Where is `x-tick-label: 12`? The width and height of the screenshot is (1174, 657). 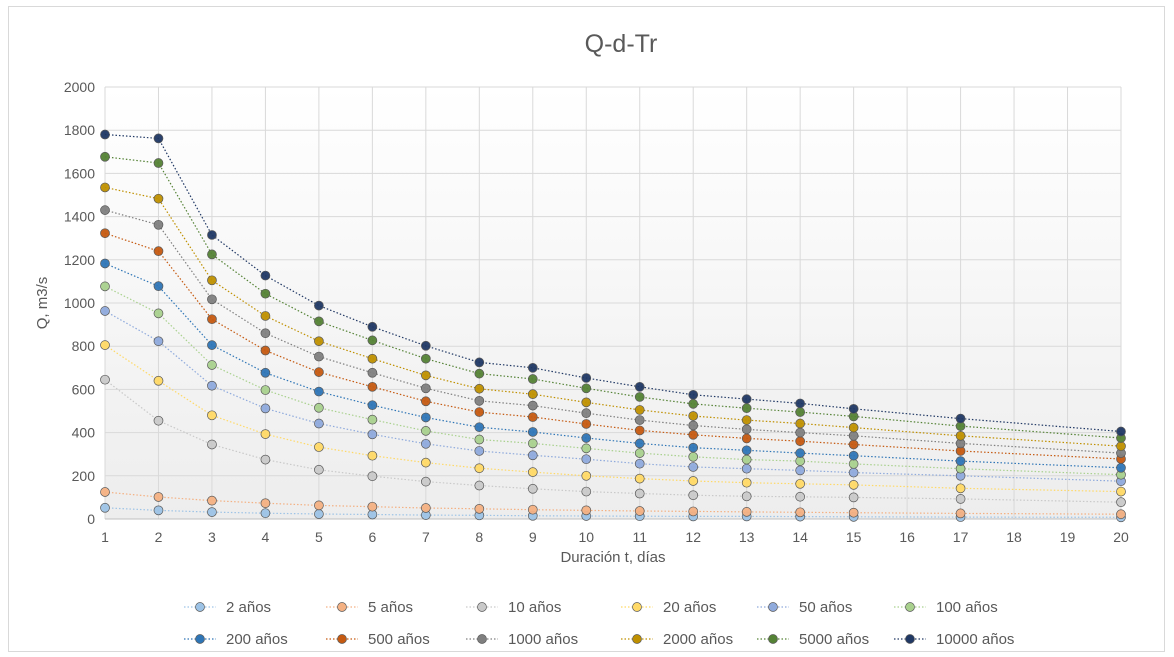
x-tick-label: 12 is located at coordinates (693, 537).